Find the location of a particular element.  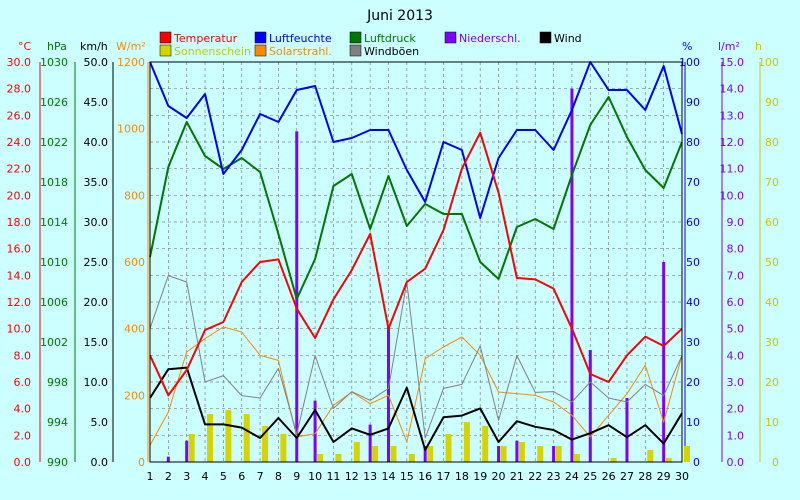

x-tick-label: 23 is located at coordinates (554, 476).